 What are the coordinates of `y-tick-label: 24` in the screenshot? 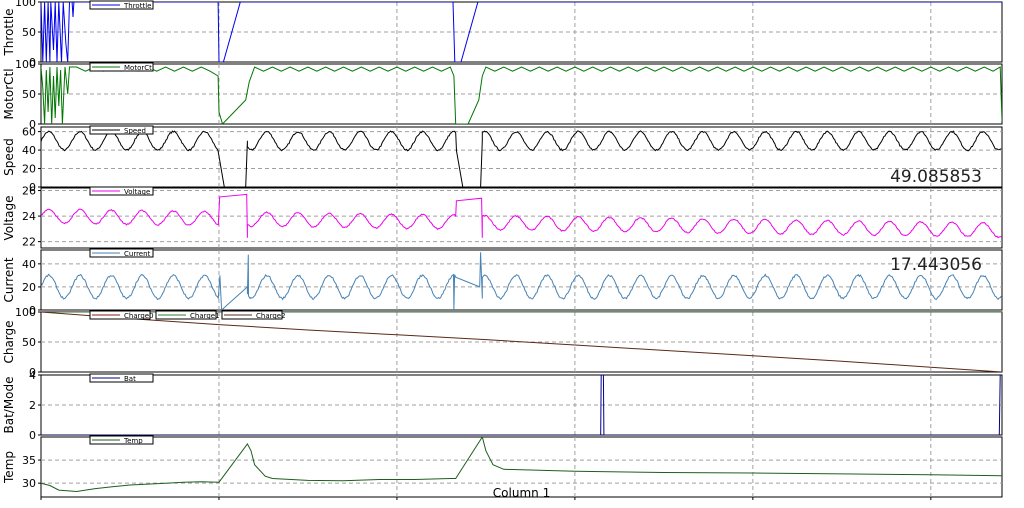 It's located at (29, 216).